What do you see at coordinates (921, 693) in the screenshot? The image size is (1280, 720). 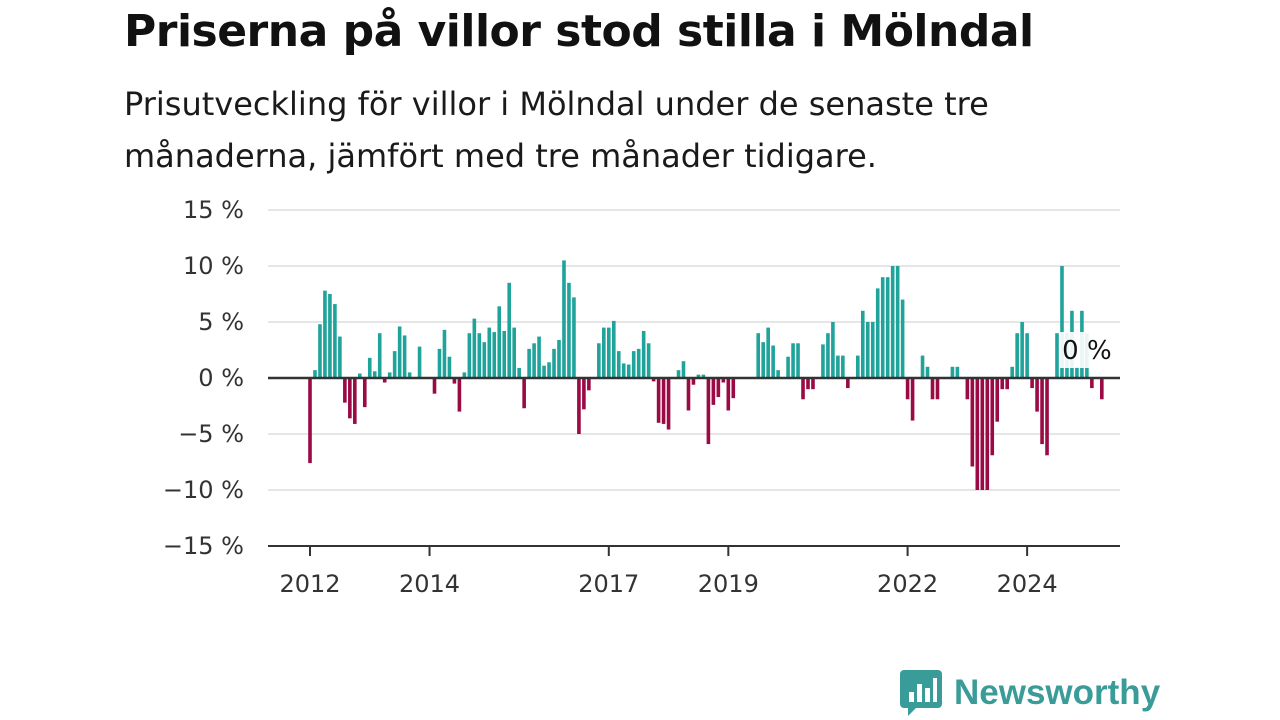 I see `newsworthy-bar-chart-icon` at bounding box center [921, 693].